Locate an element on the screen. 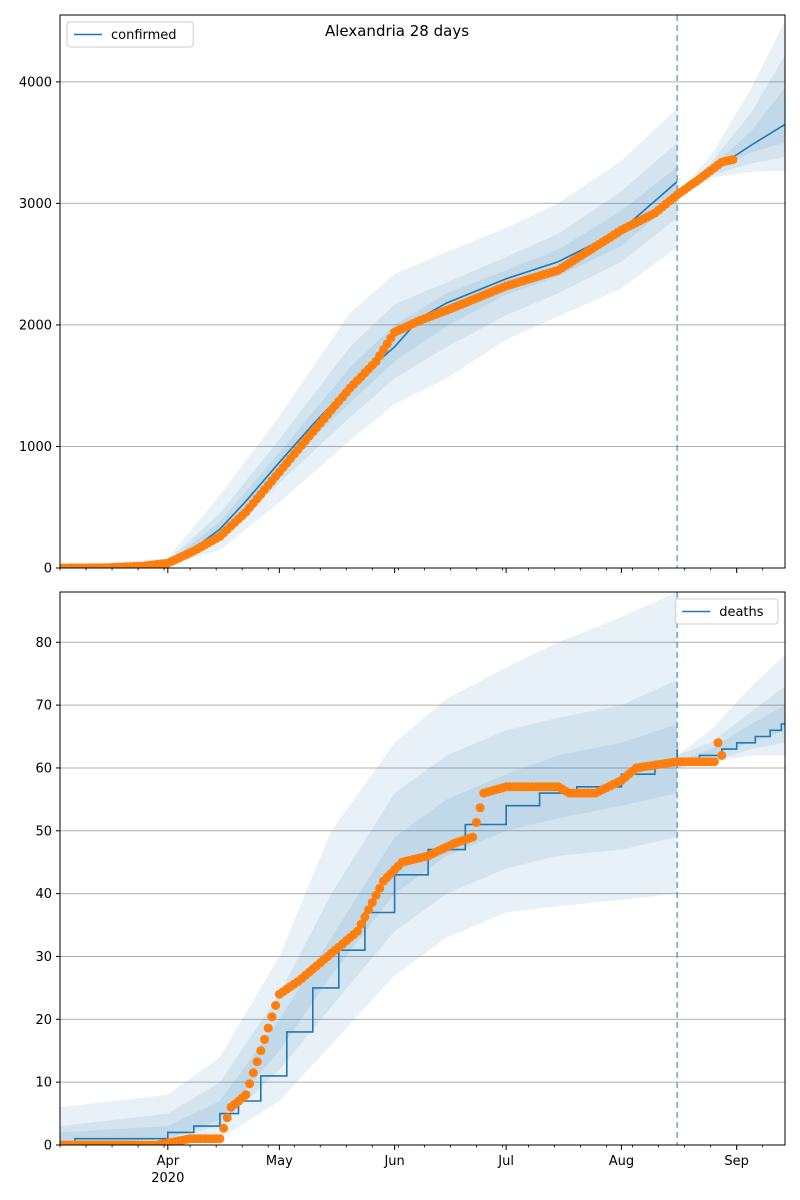 The height and width of the screenshot is (1200, 800). legend: deaths is located at coordinates (726, 611).